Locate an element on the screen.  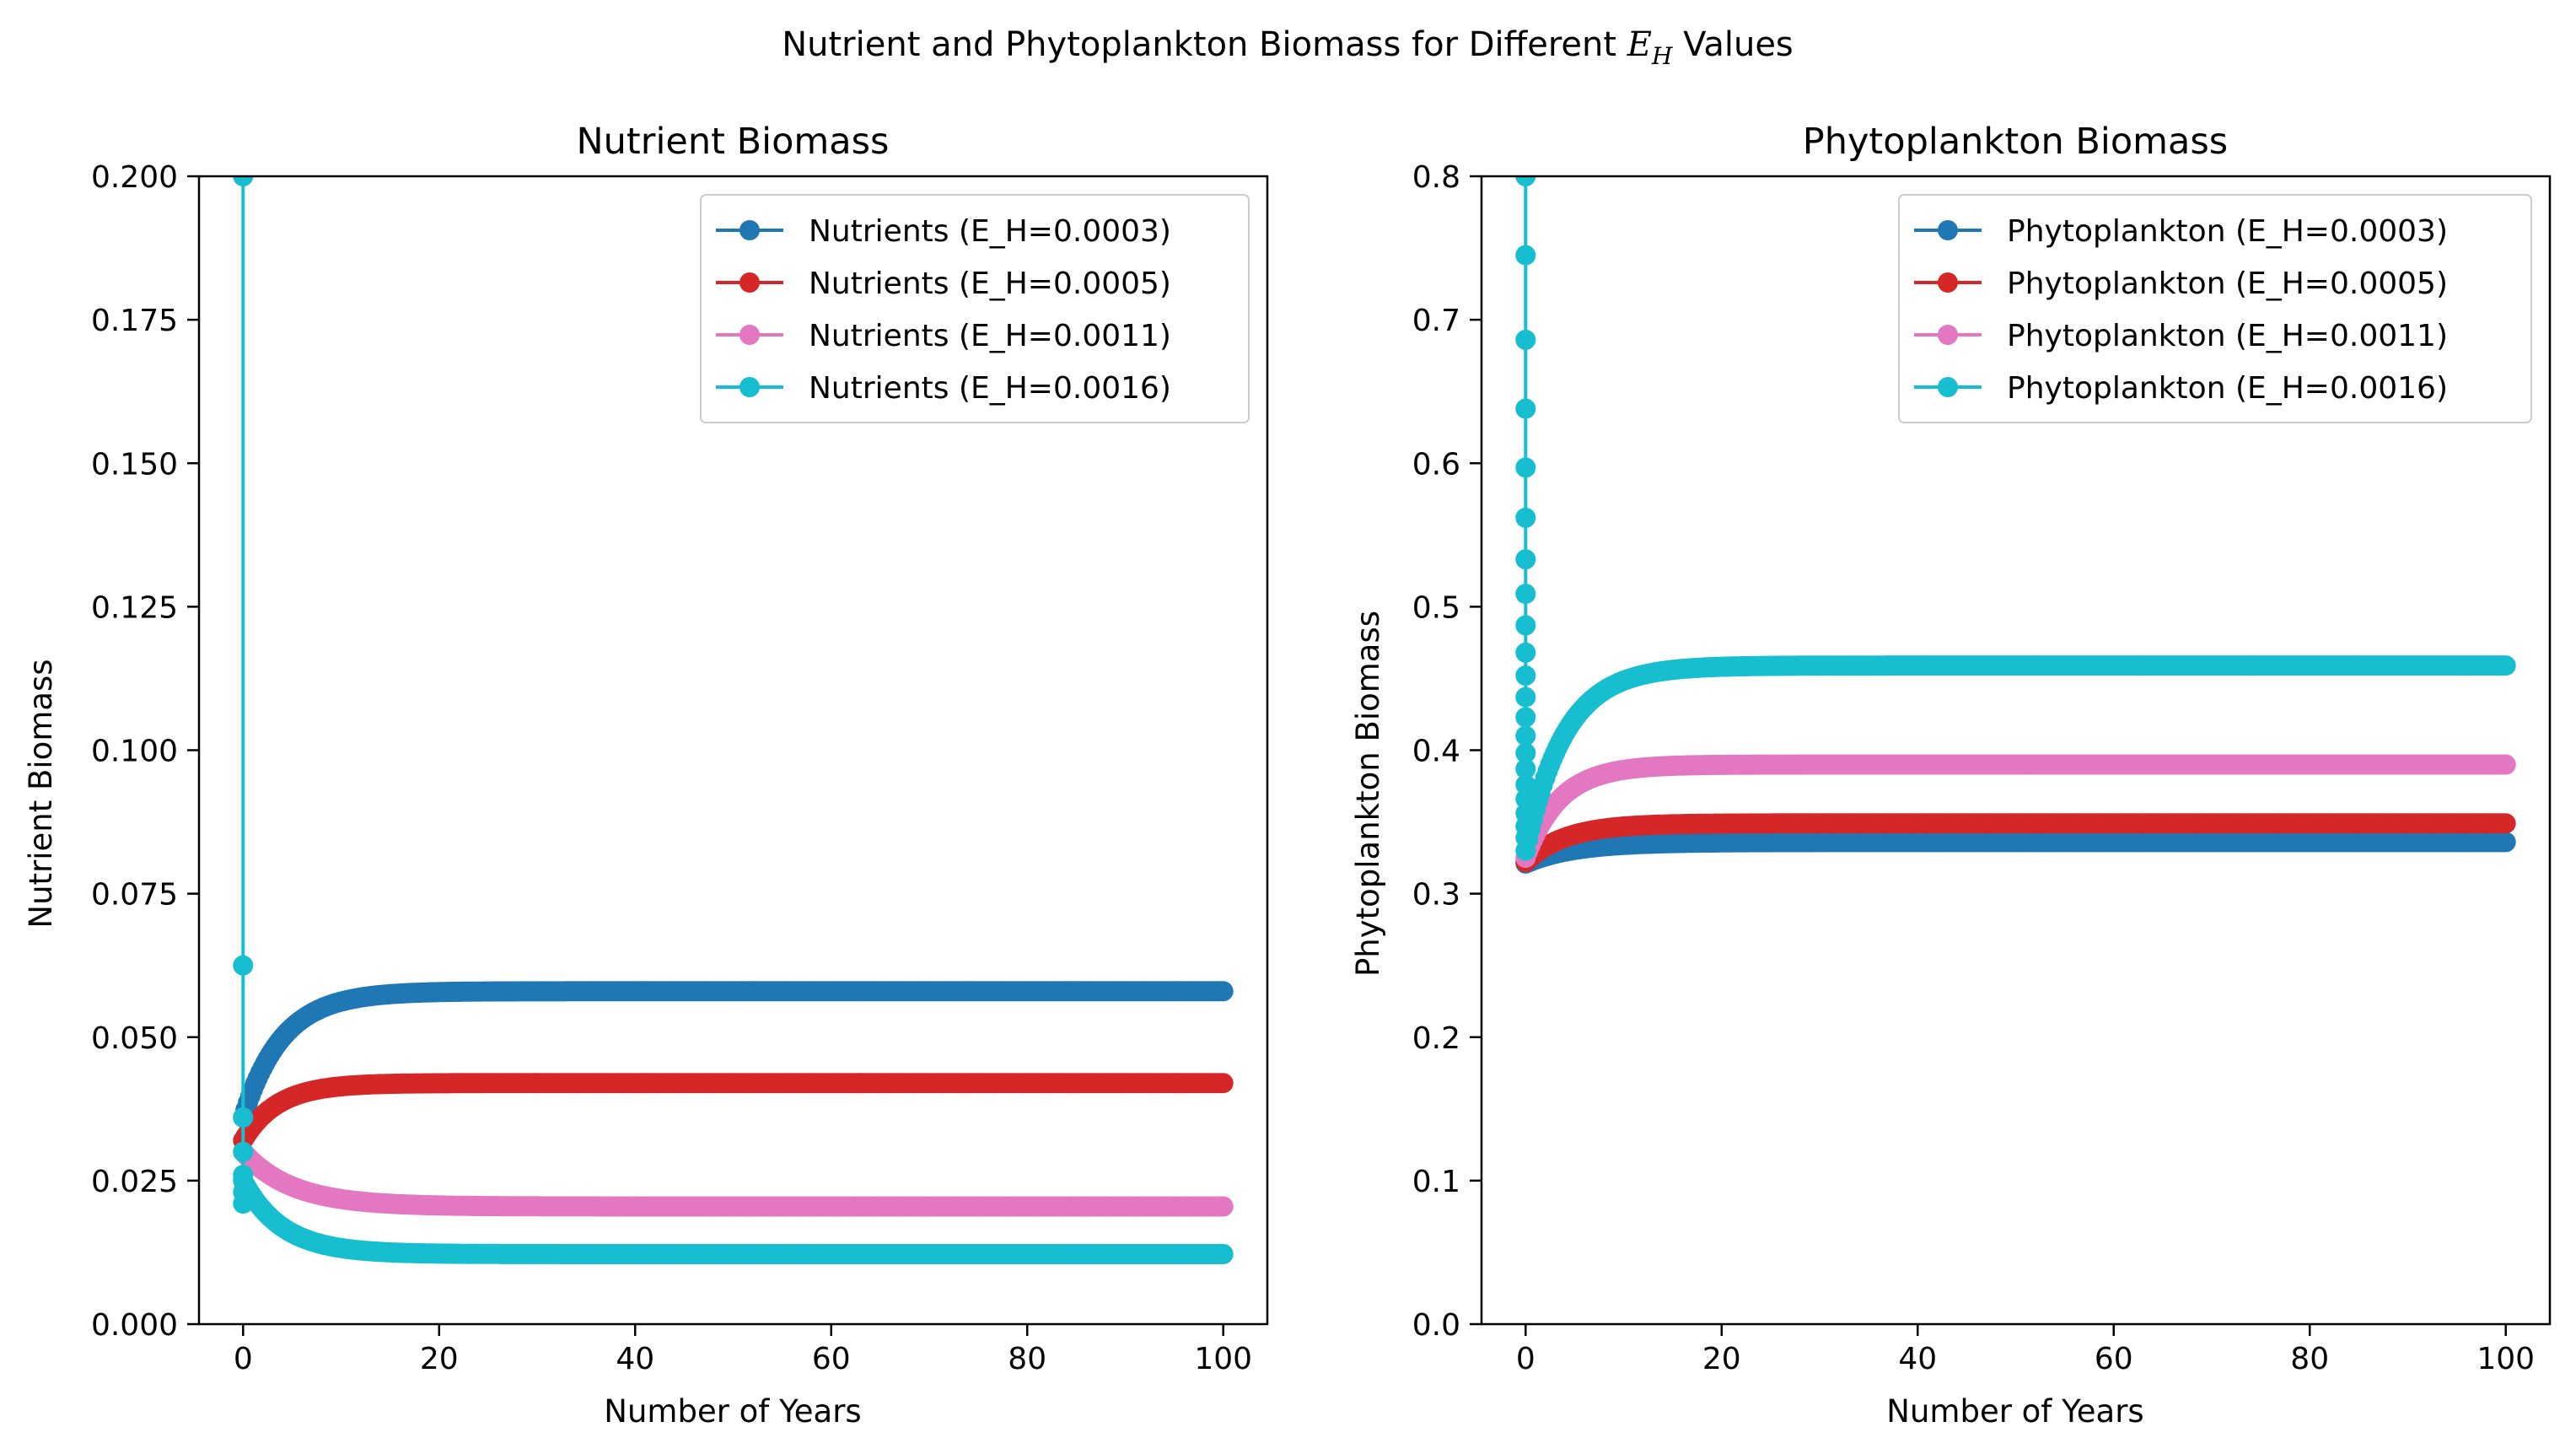
legend-label: Phytoplankton (E_H=0.0005) is located at coordinates (2227, 284).